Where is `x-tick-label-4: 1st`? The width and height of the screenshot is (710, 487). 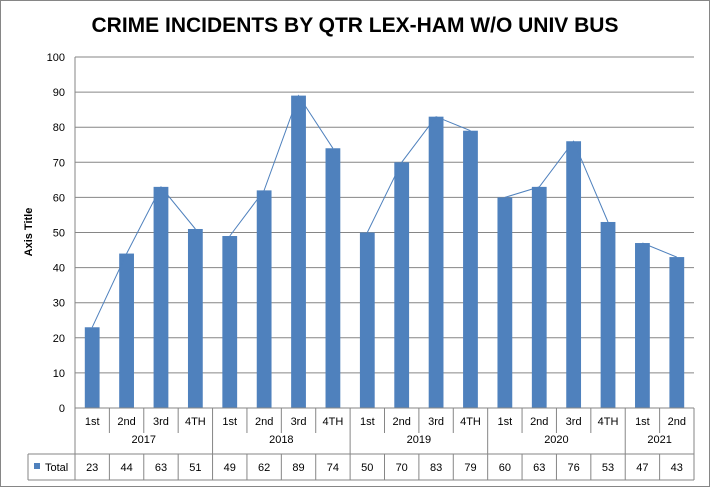
x-tick-label-4: 1st is located at coordinates (229, 422).